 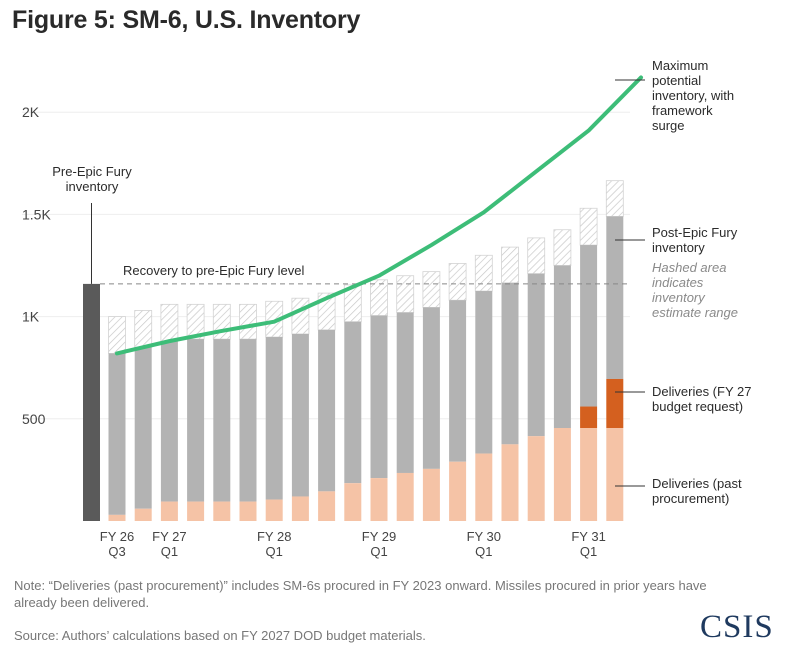 I want to click on legend-label-post-epic: inventory, so click(x=678, y=247).